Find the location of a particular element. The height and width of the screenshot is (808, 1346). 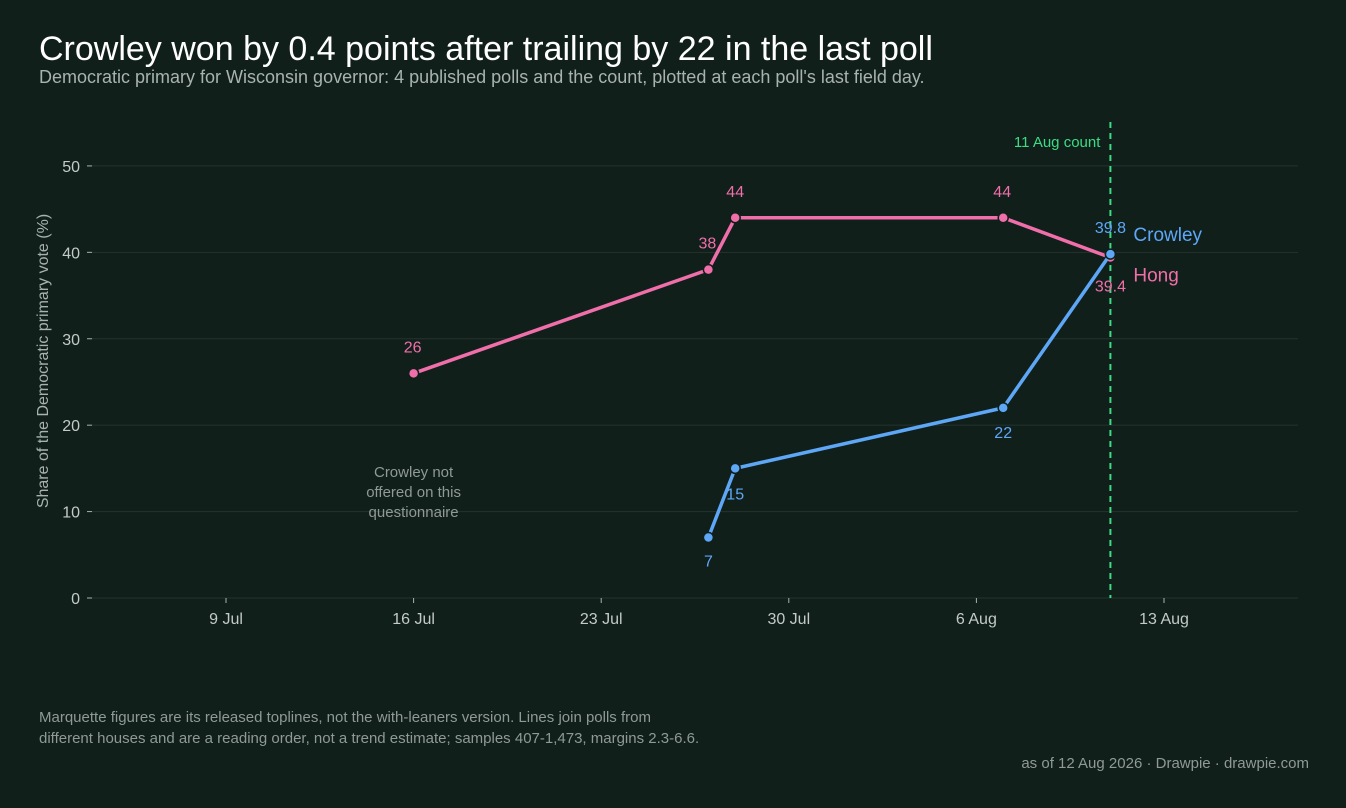

y-tick-label: 40 is located at coordinates (71, 253).